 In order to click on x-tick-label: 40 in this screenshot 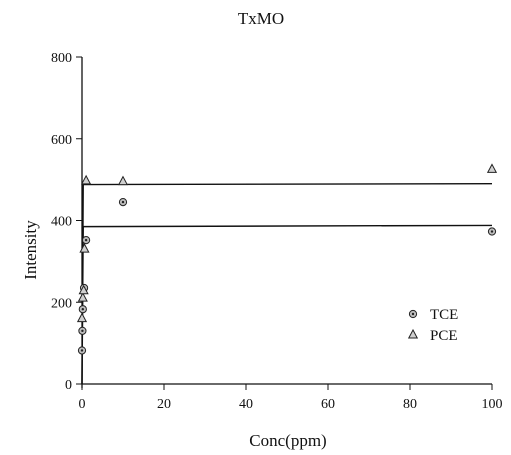, I will do `click(246, 404)`.